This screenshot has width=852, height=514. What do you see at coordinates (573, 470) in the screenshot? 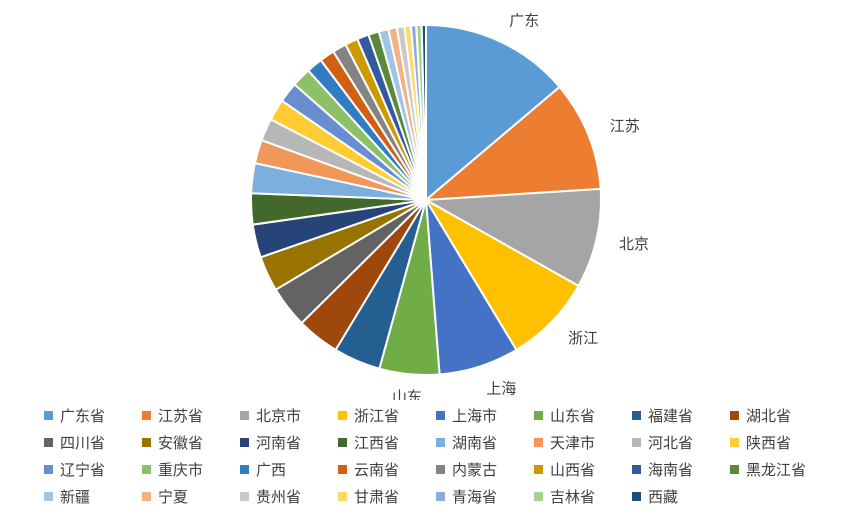
I see `legend-label: 山西省` at bounding box center [573, 470].